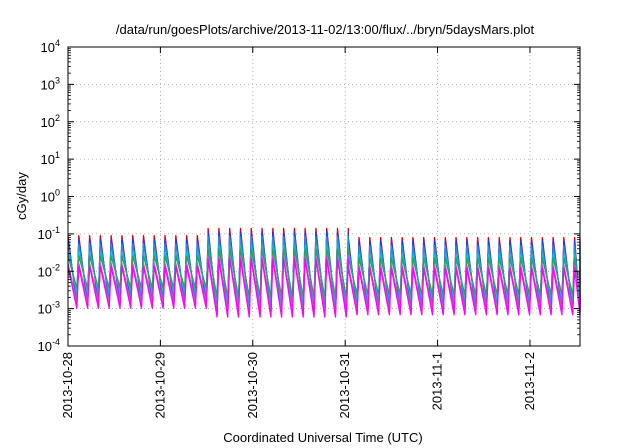 This screenshot has width=640, height=448. I want to click on x-tick-label: 2013-10-28, so click(67, 385).